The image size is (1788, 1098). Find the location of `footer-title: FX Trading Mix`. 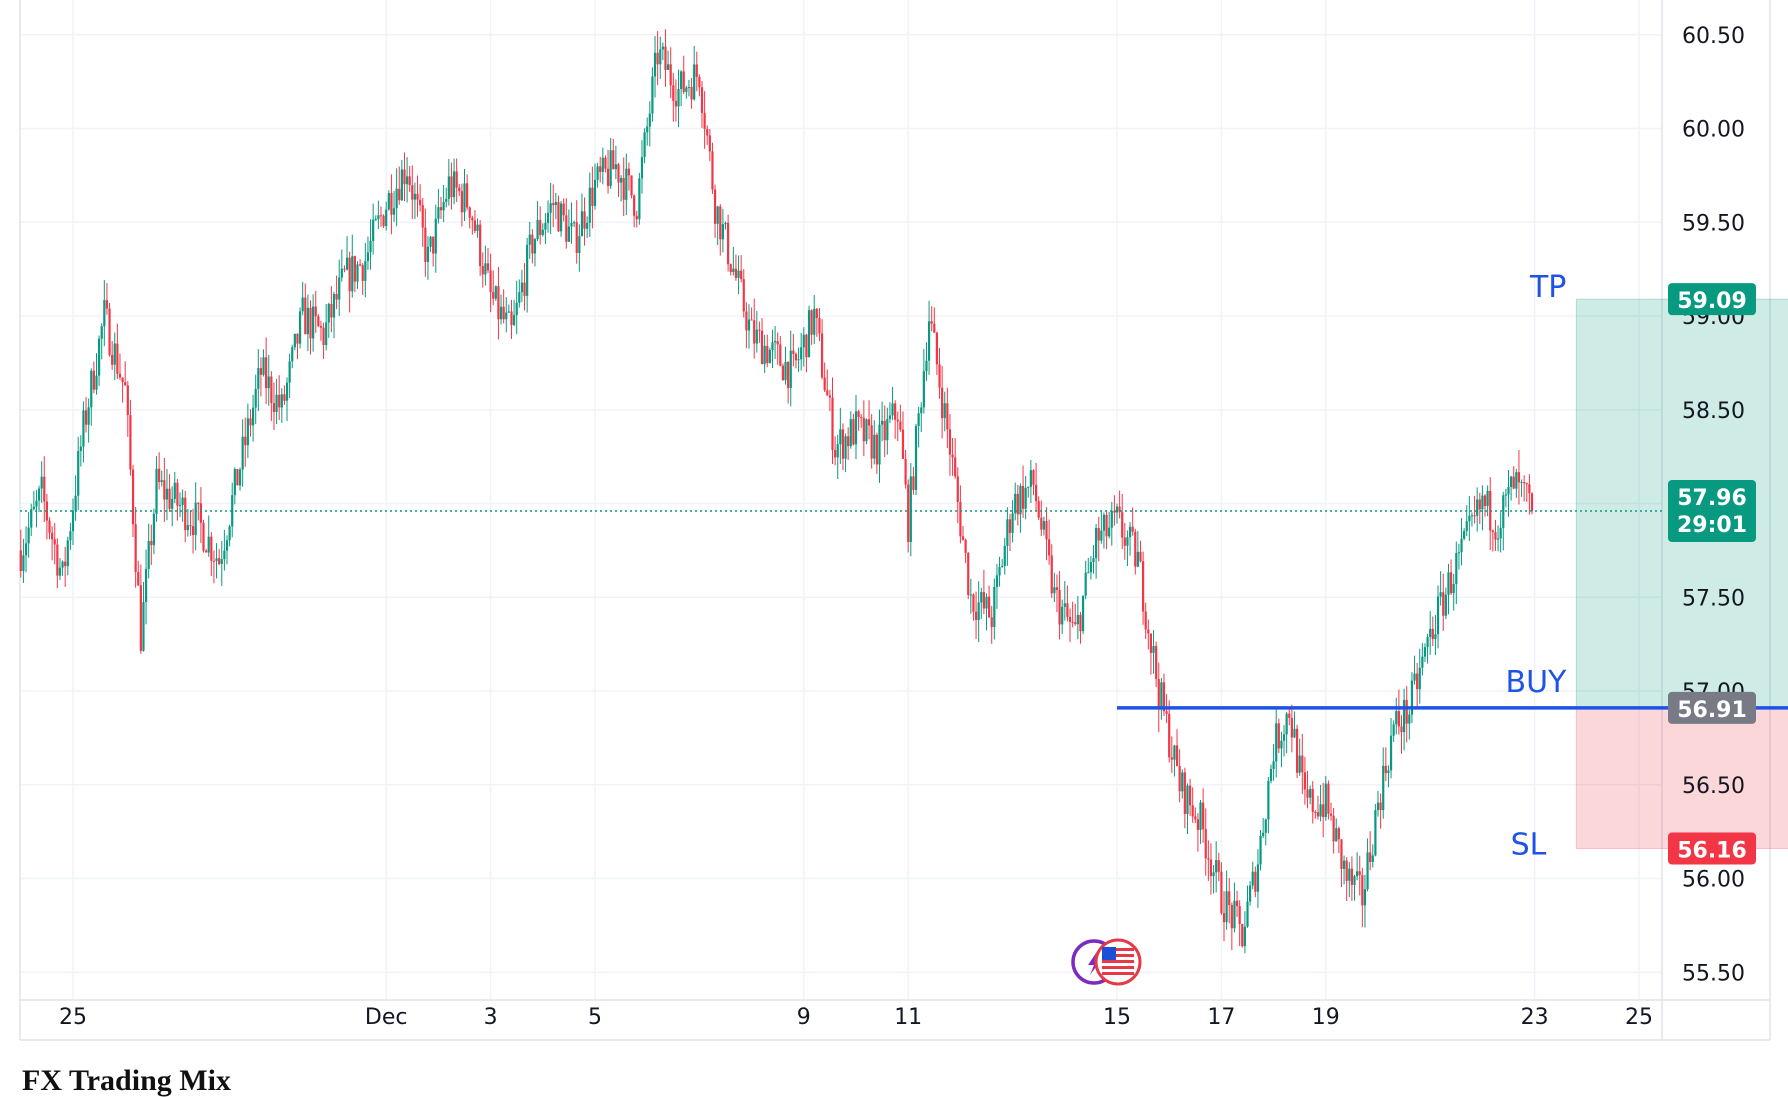

footer-title: FX Trading Mix is located at coordinates (126, 1080).